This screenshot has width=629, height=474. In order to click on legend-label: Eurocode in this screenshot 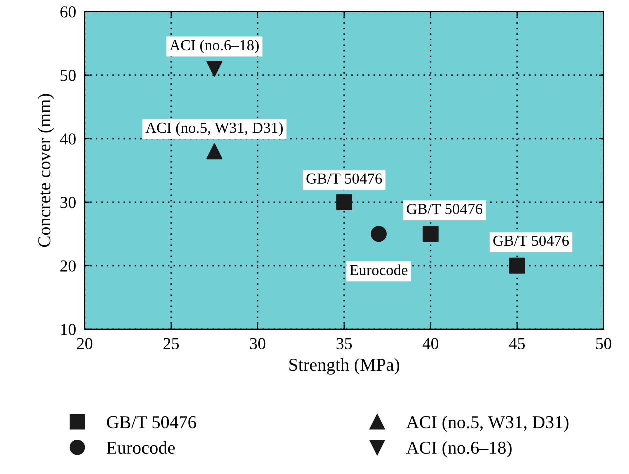, I will do `click(140, 447)`.